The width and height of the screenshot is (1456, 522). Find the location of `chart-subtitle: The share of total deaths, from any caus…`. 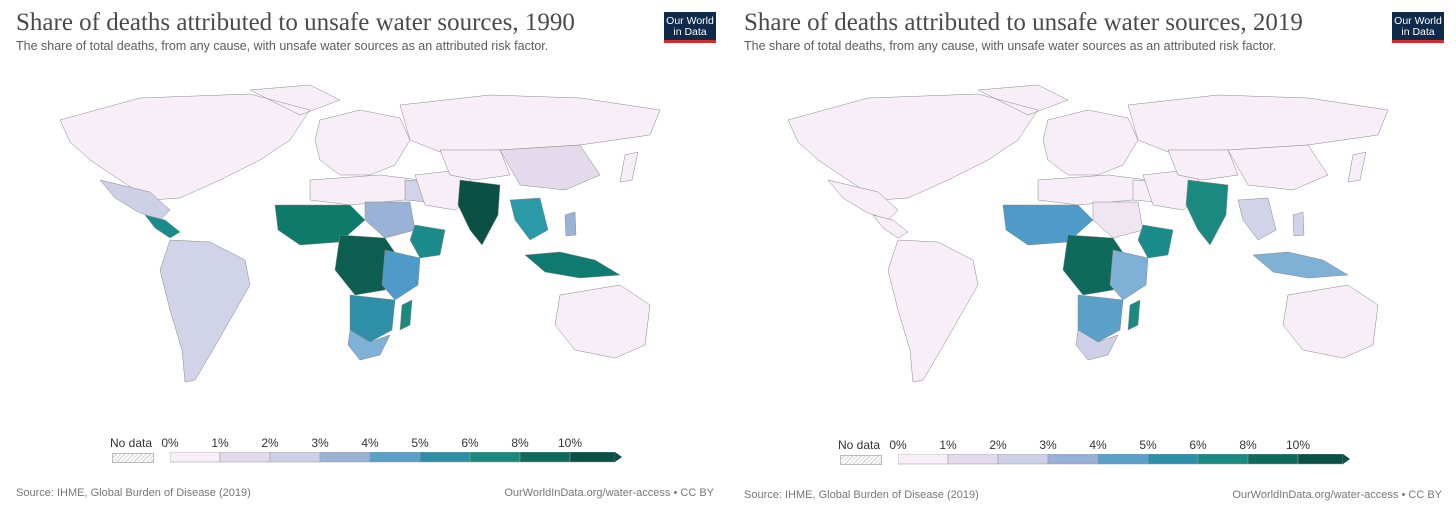

chart-subtitle: The share of total deaths, from any caus… is located at coordinates (282, 46).